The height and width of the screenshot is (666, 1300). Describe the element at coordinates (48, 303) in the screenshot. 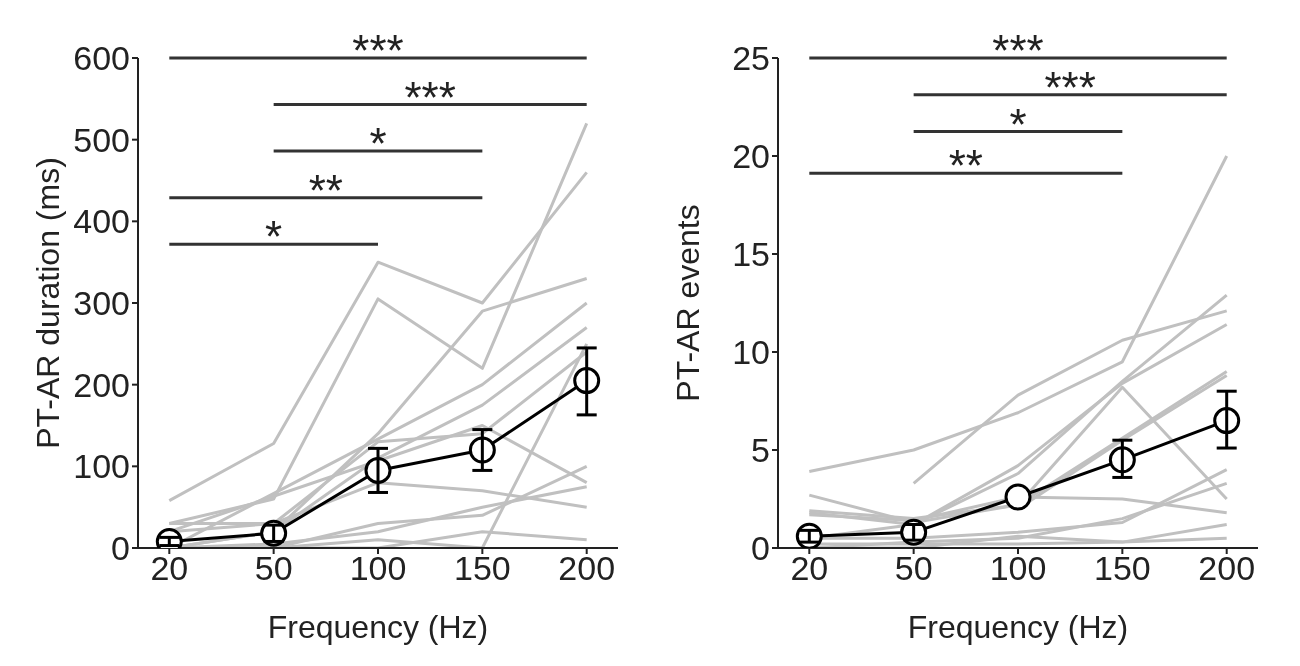

I see `y-axis-title: PT-AR duration (ms)` at that location.